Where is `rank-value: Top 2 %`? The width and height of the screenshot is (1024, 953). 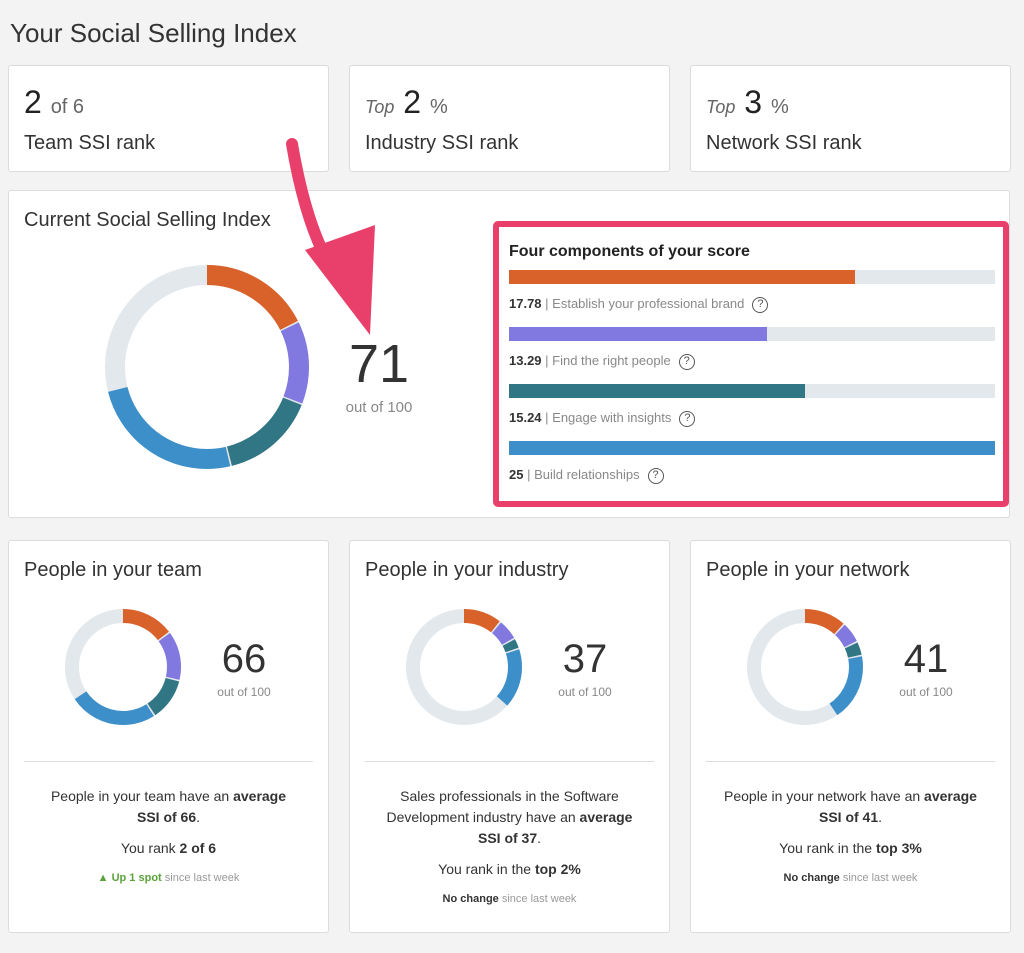
rank-value: Top 2 % is located at coordinates (406, 102).